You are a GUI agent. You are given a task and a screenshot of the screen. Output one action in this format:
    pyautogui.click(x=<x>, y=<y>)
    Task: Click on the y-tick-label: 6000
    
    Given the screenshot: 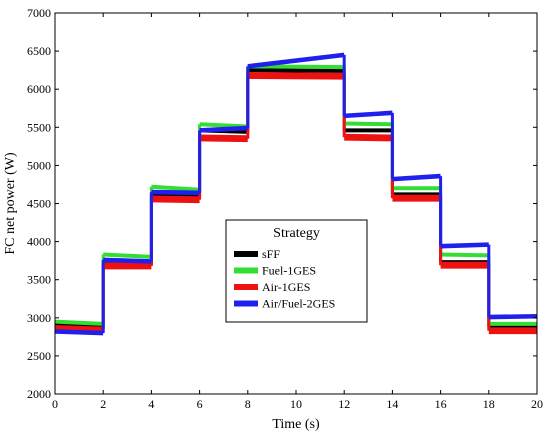 What is the action you would take?
    pyautogui.click(x=39, y=89)
    